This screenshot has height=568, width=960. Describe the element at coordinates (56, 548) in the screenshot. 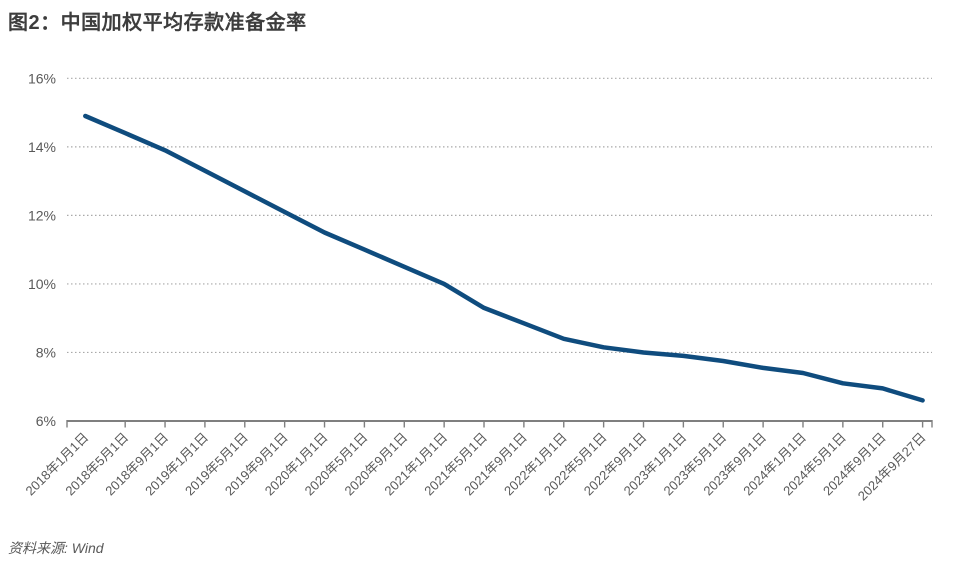

I see `source-note: 资料来源: Wind` at that location.